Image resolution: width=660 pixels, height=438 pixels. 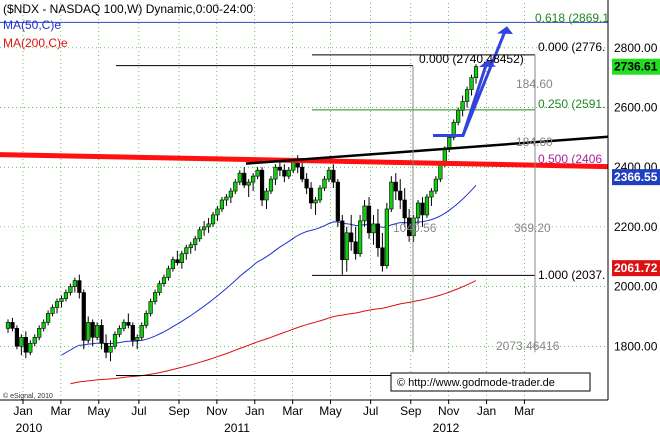 What do you see at coordinates (636, 167) in the screenshot?
I see `price-tags: 2736.61 2366.55 2061.72` at bounding box center [636, 167].